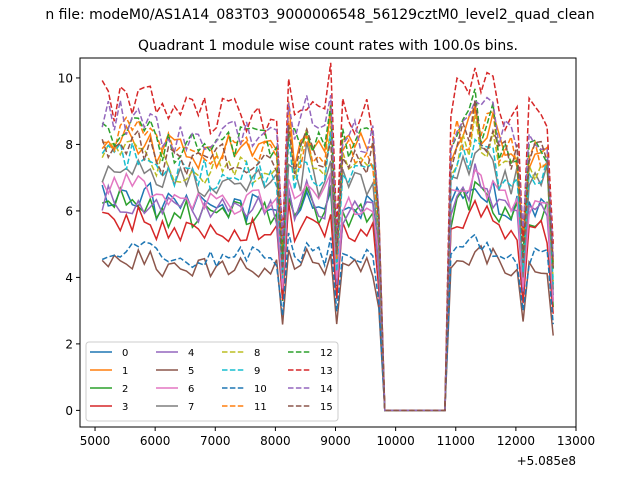  I want to click on x-axis: 5000 6000 7000 8000 9000 10000 11000 12000 13000, so click(337, 437).